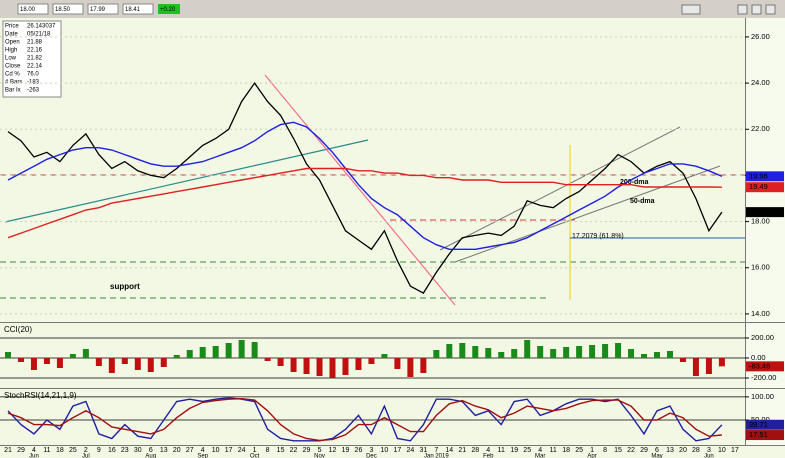 The width and height of the screenshot is (785, 458). I want to click on toolbar-button, so click(691, 9).